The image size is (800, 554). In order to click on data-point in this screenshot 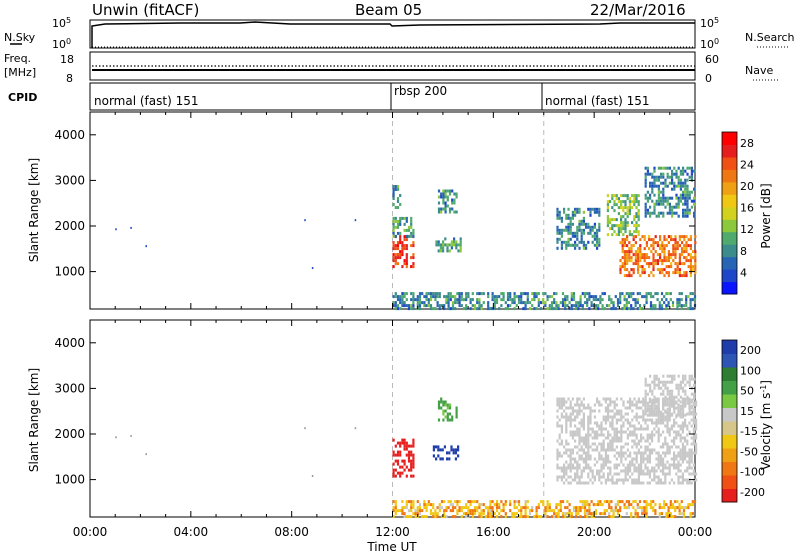, I will do `click(312, 476)`.